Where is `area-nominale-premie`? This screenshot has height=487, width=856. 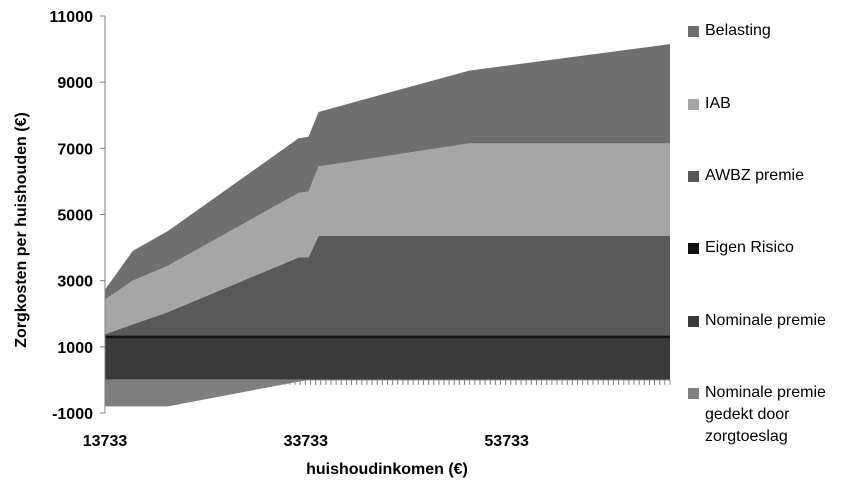
area-nominale-premie is located at coordinates (387, 359).